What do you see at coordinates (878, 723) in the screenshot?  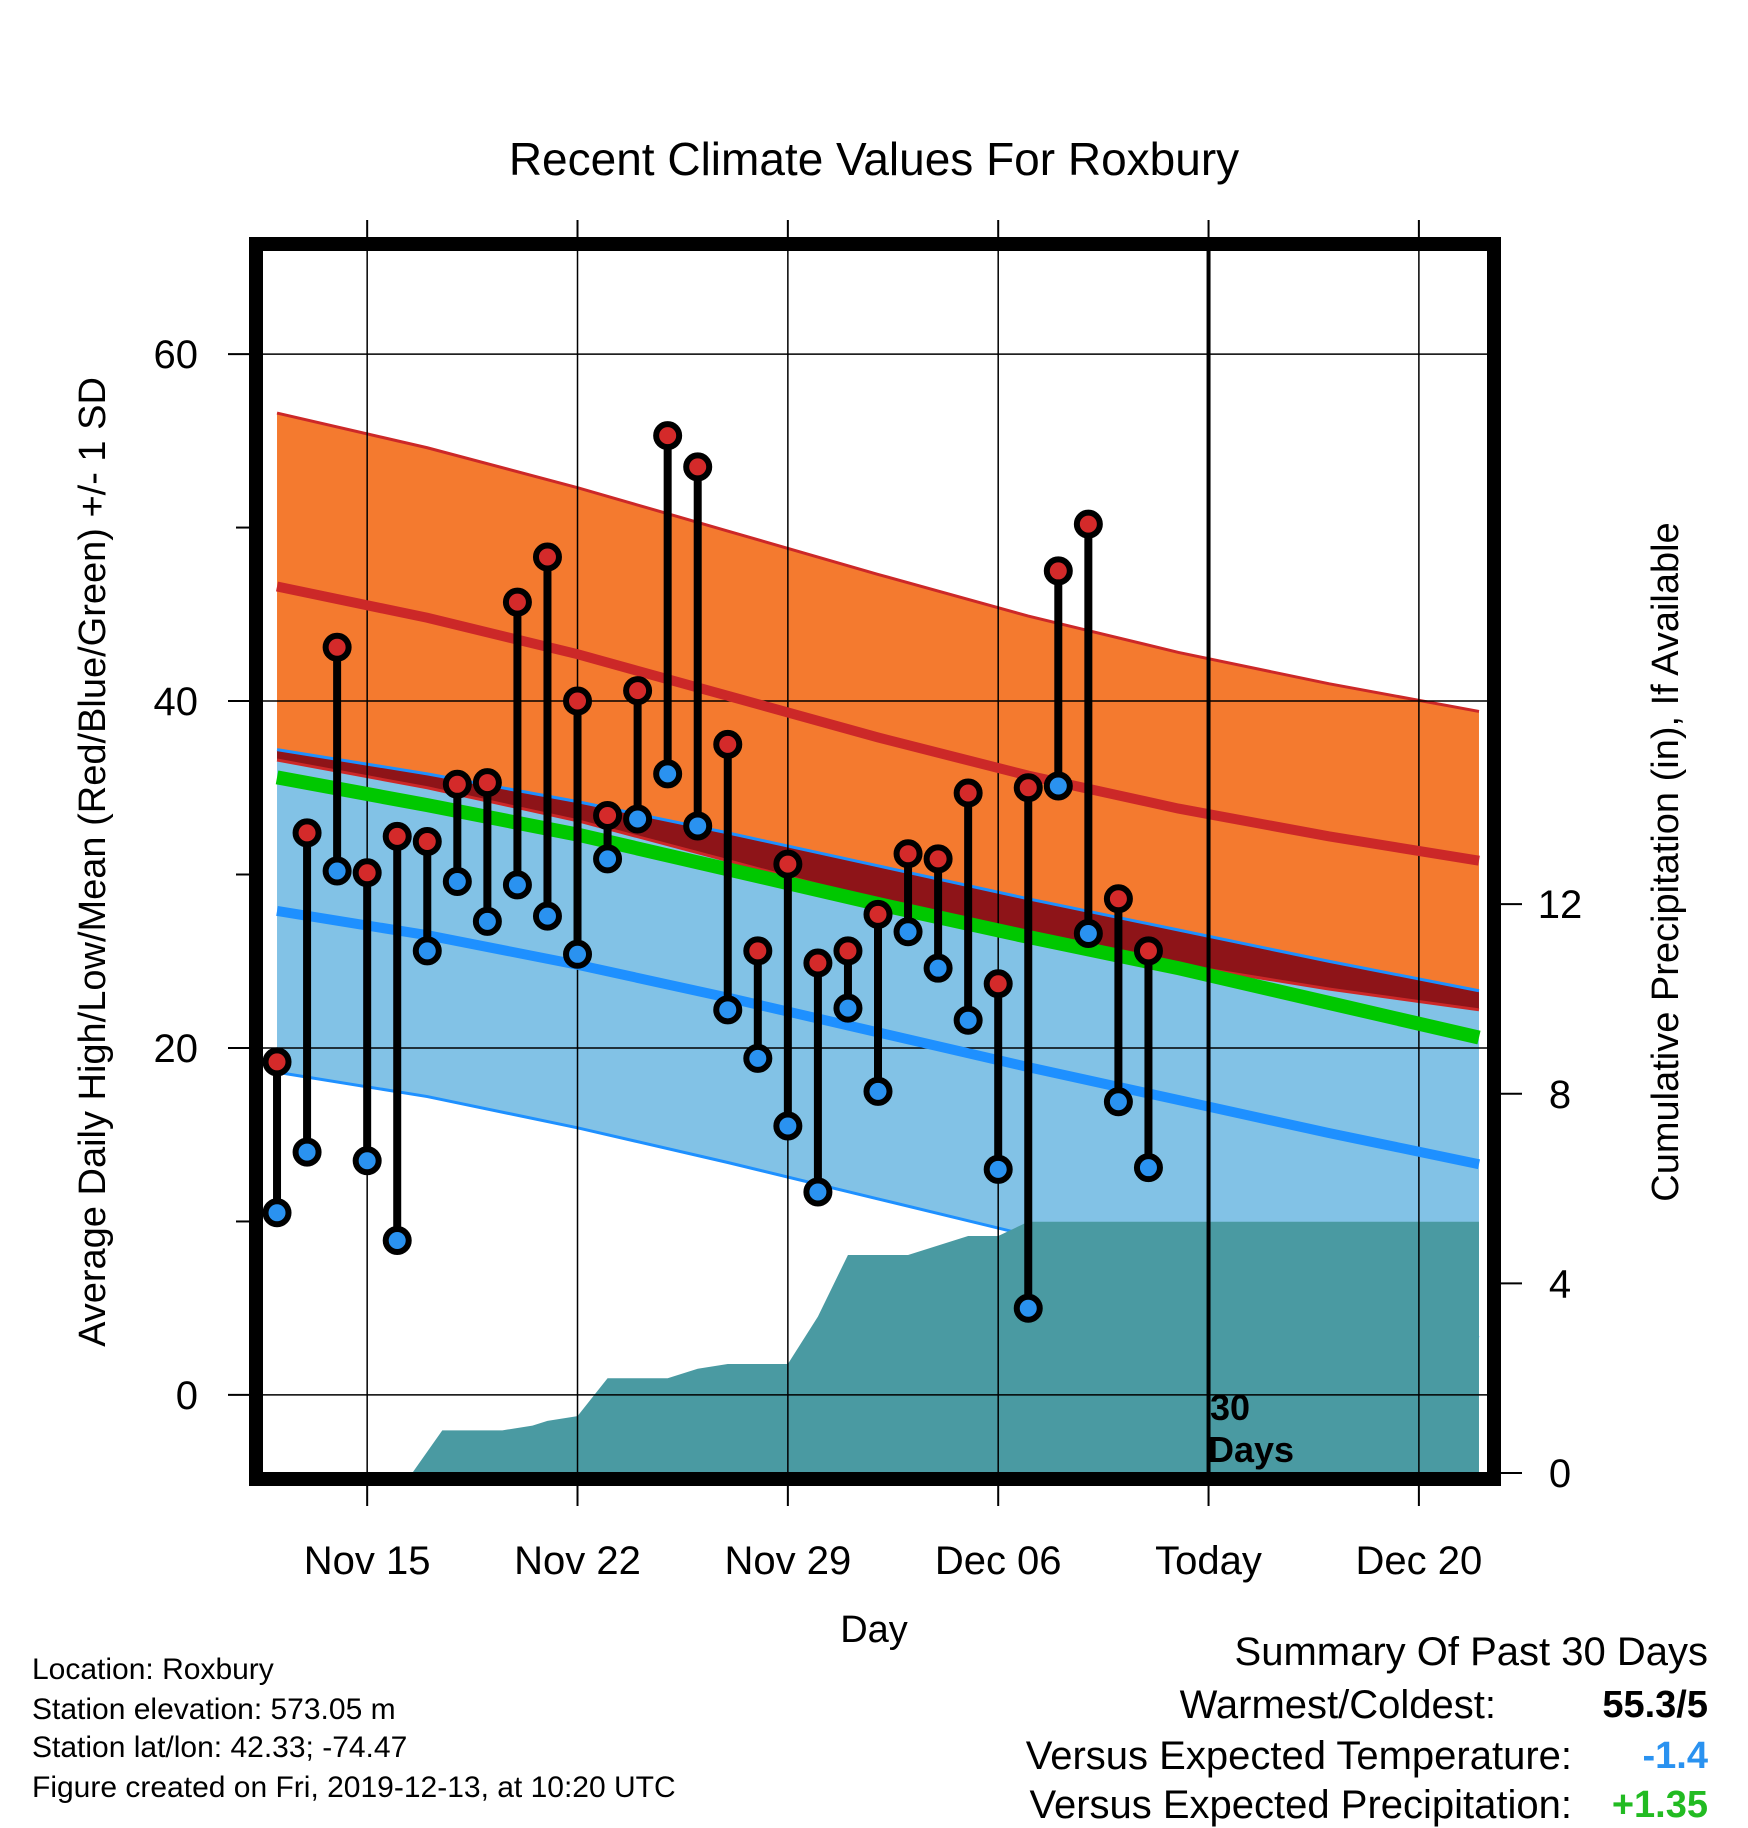 I see `normal-high-line` at bounding box center [878, 723].